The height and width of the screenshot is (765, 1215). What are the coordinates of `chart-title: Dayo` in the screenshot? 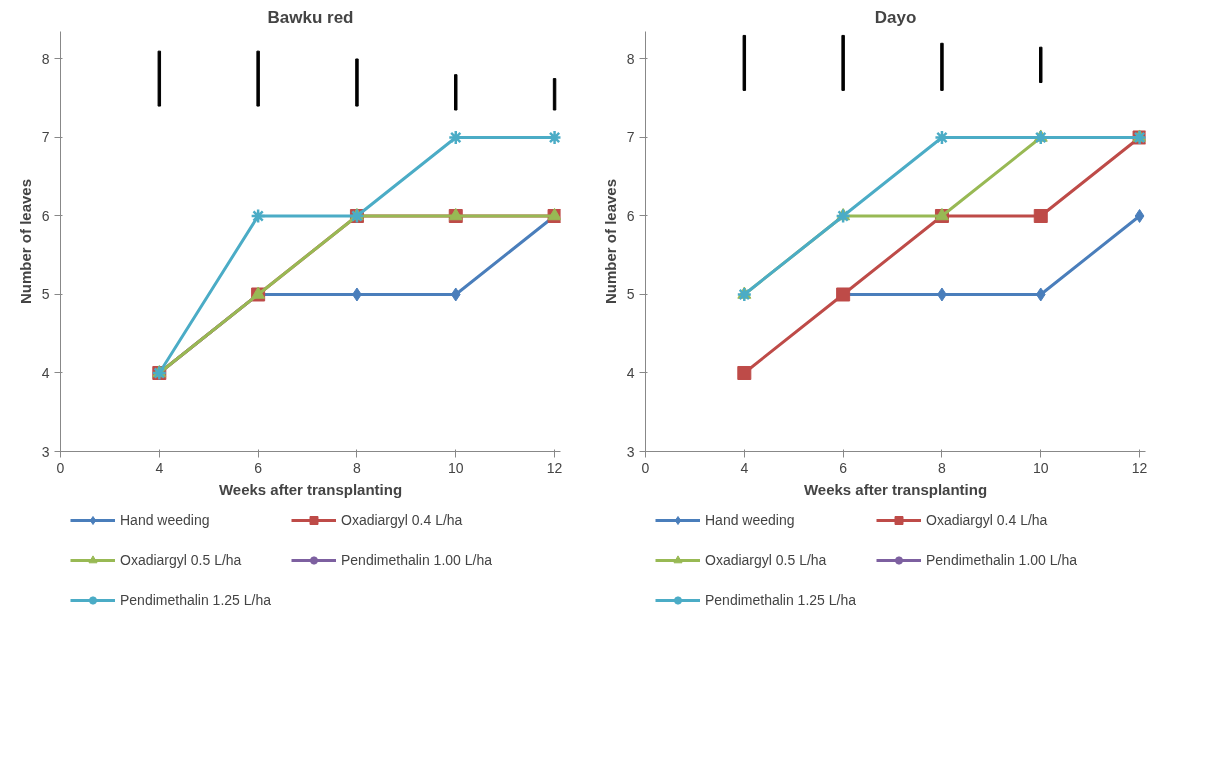 It's located at (895, 17).